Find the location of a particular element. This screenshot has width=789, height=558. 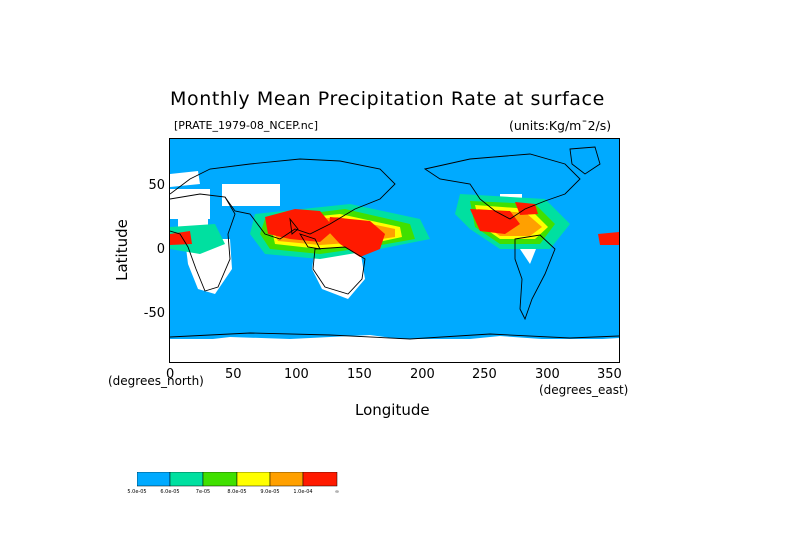

x-tick-label: 150 is located at coordinates (359, 374).